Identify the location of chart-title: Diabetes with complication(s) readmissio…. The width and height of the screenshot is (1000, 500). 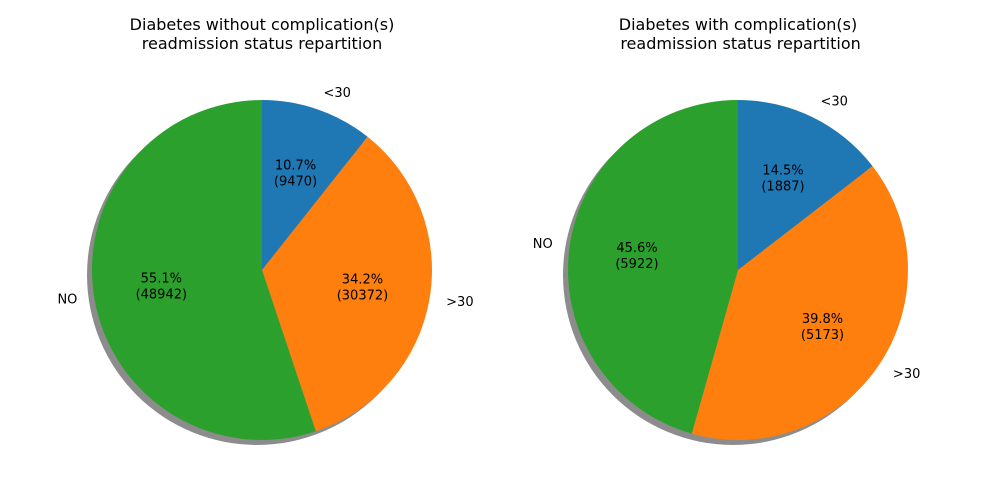
(738, 34).